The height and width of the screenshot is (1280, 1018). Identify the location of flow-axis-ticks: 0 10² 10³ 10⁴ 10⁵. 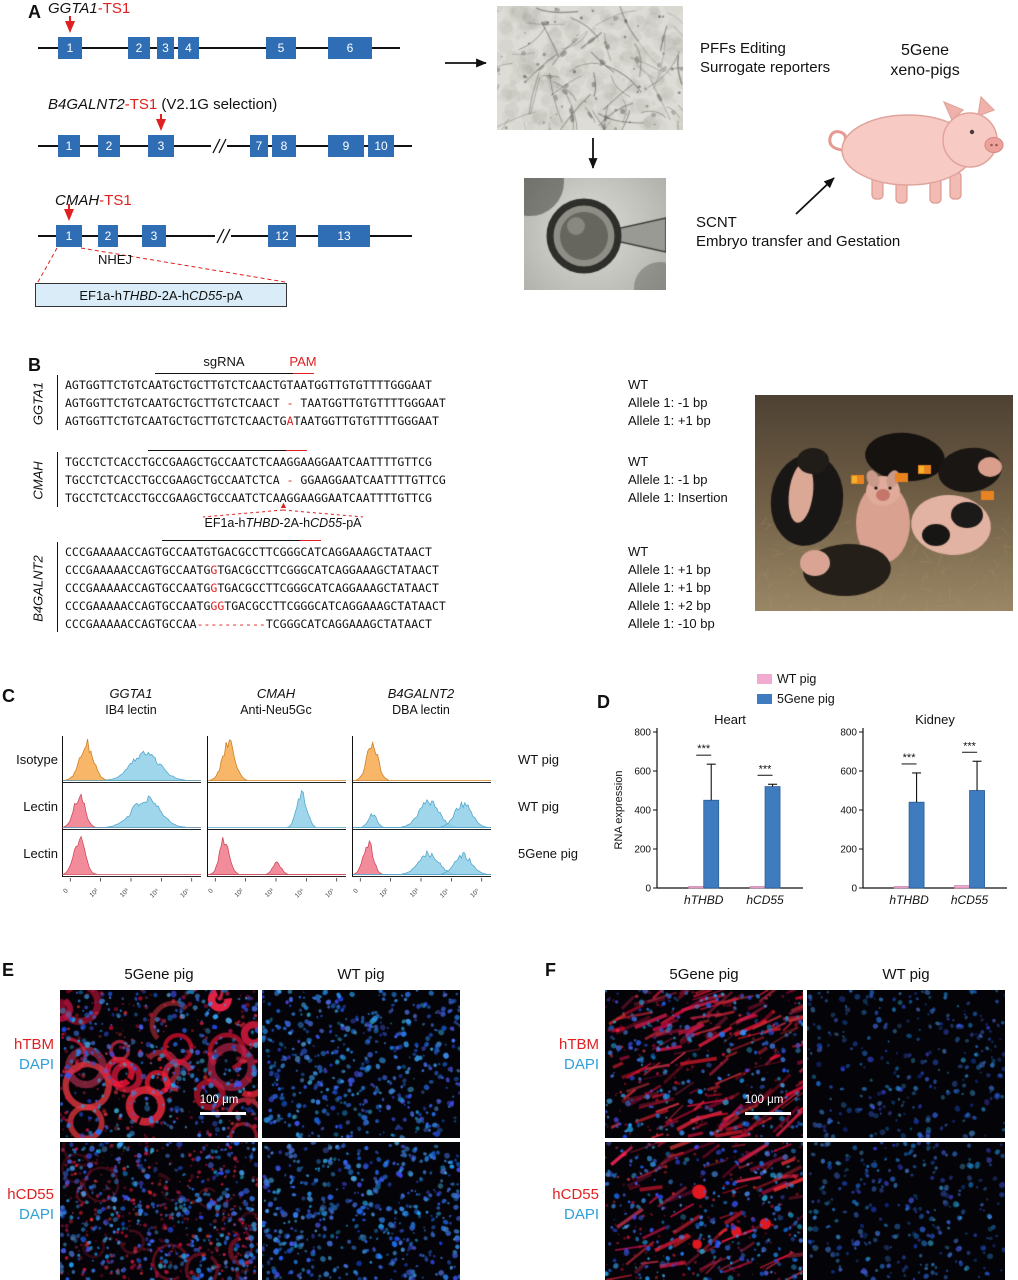
(131, 891).